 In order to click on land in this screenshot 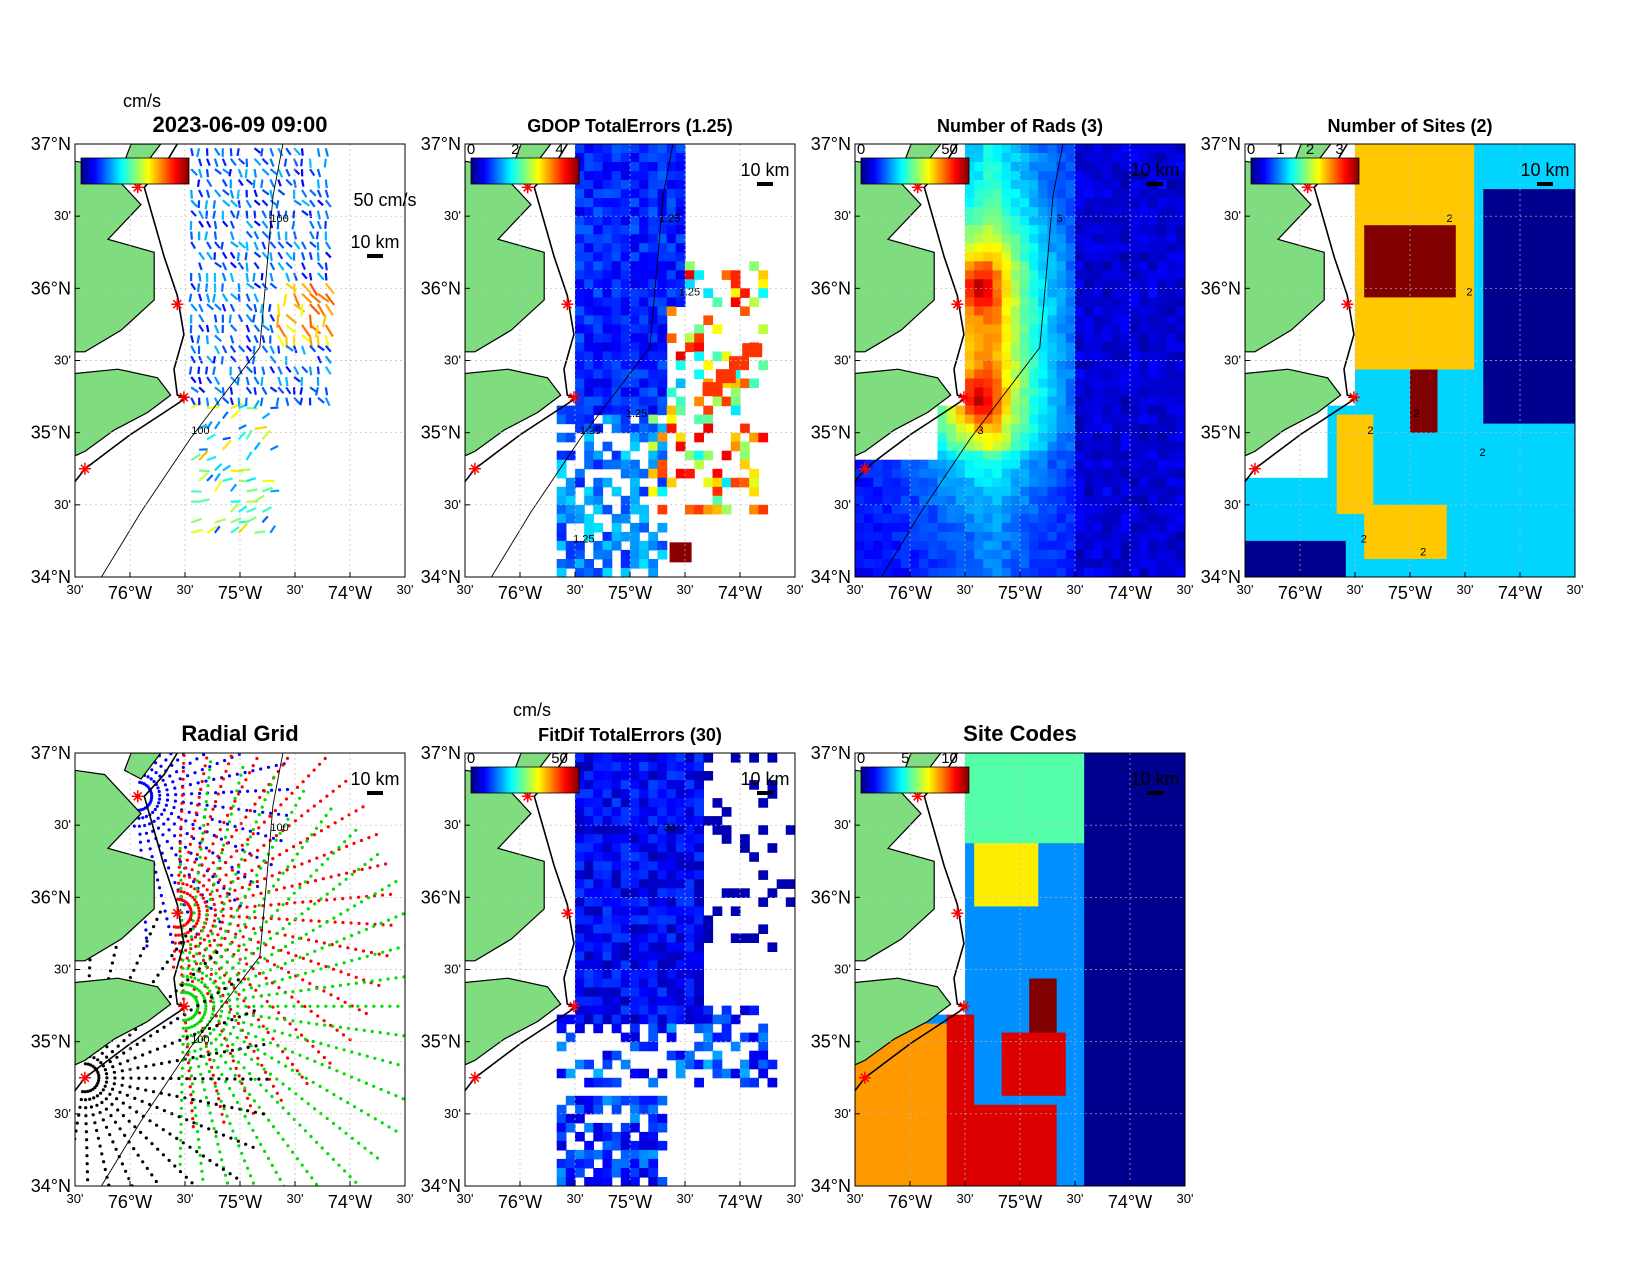, I will do `click(505, 256)`.